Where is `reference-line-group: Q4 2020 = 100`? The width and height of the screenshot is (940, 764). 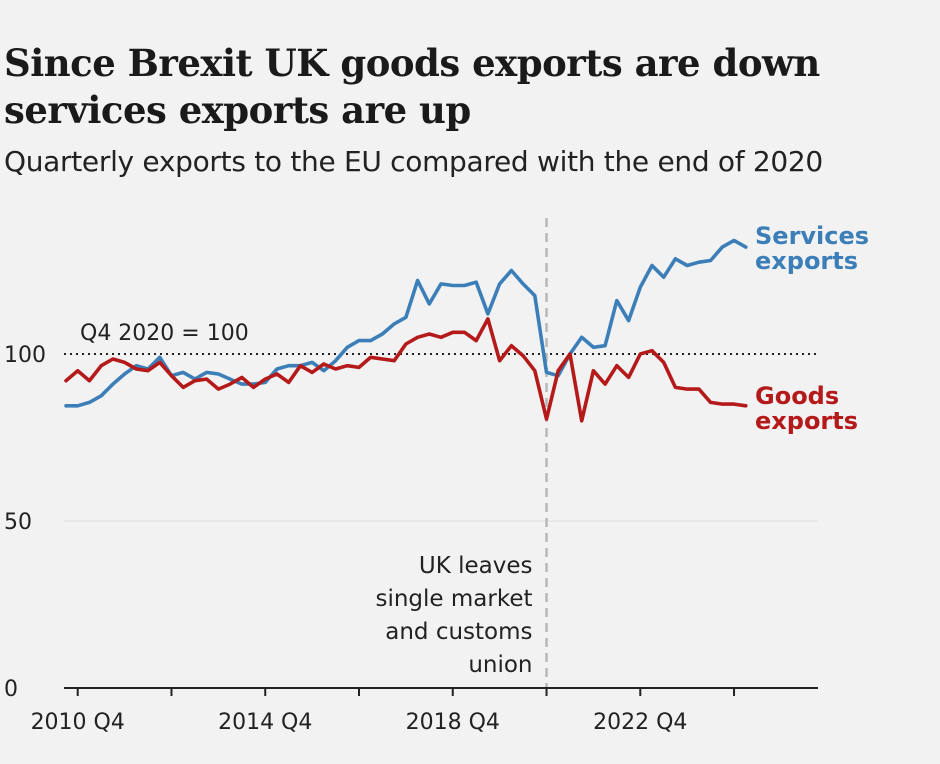 reference-line-group: Q4 2020 = 100 is located at coordinates (441, 338).